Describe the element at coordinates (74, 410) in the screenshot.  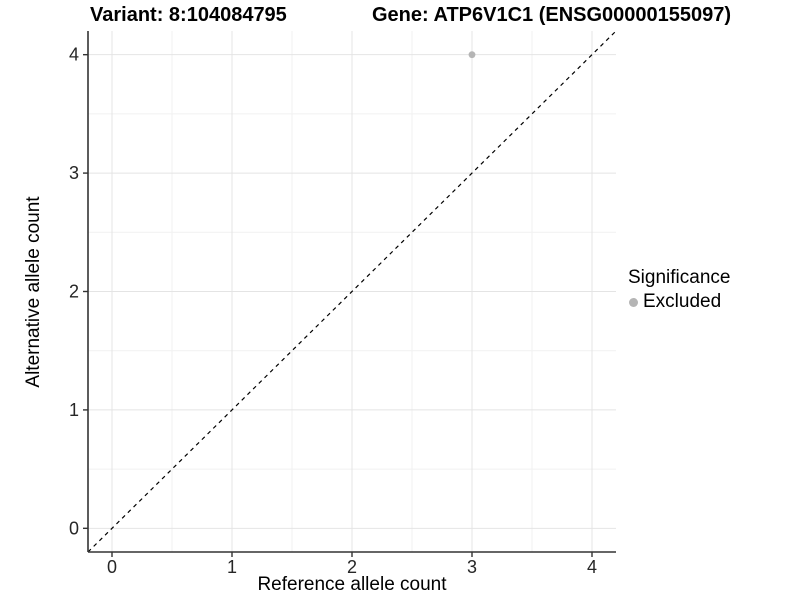
I see `y-tick-label: 1` at that location.